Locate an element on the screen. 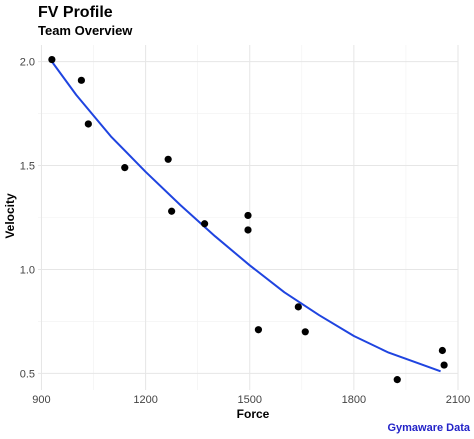 The height and width of the screenshot is (439, 474). x-axis-label: Force is located at coordinates (253, 414).